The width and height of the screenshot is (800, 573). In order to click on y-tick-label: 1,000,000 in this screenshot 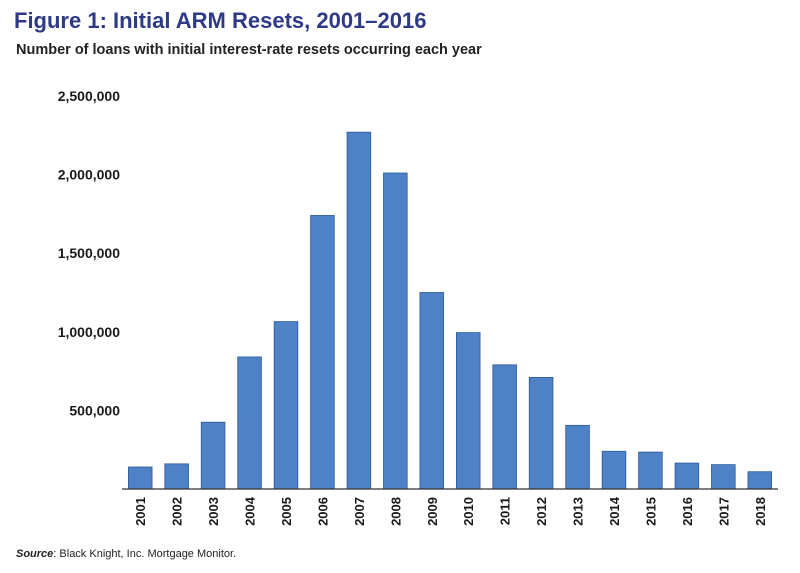, I will do `click(89, 332)`.